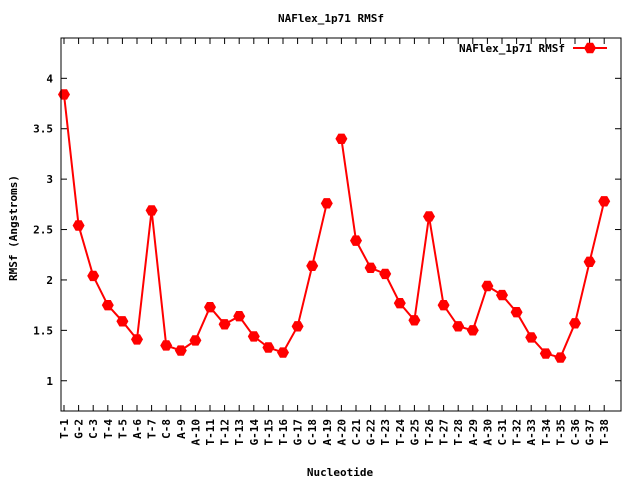 This screenshot has width=640, height=480. I want to click on x-tick-label: A-19, so click(327, 432).